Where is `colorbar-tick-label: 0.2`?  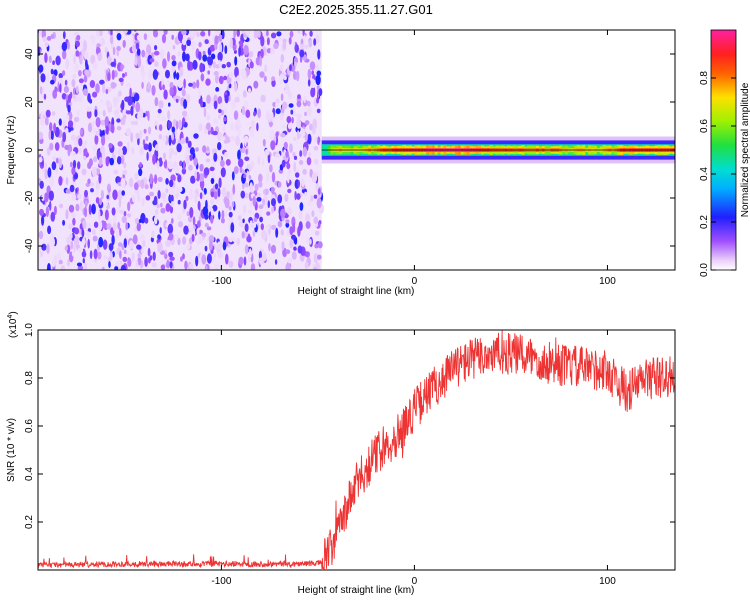
colorbar-tick-label: 0.2 is located at coordinates (704, 222).